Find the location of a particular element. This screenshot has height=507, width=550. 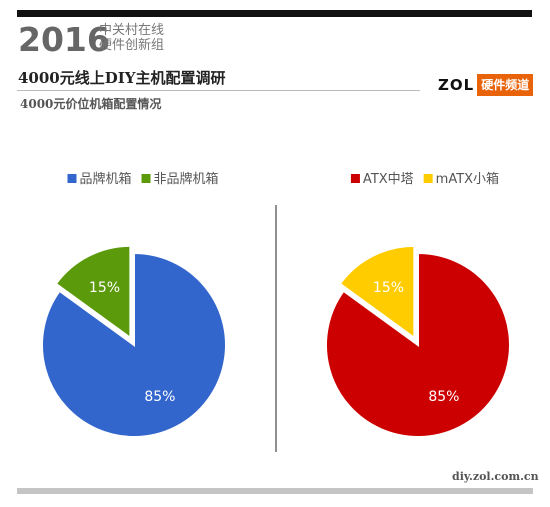

title-divider is located at coordinates (218, 90).